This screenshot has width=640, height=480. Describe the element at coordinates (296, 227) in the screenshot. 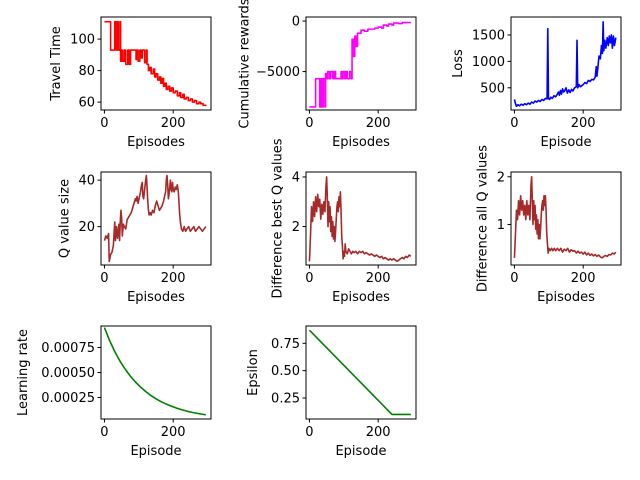

I see `y-tick-label-5-1: 2` at that location.